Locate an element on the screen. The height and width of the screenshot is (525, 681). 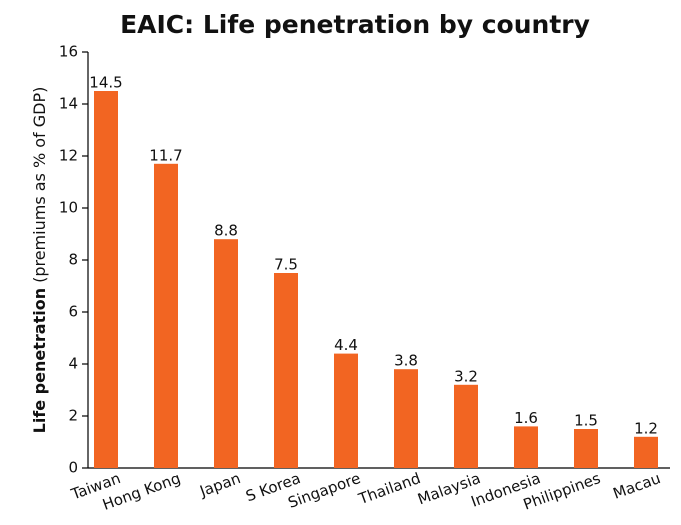
y-tick-label: 2 is located at coordinates (73, 416).